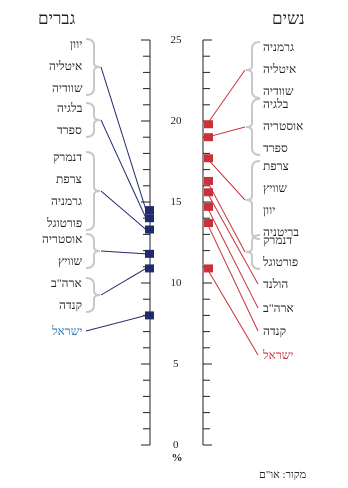 The width and height of the screenshot is (348, 488). Describe the element at coordinates (69, 130) in the screenshot. I see `men-country-label: ספרד` at that location.